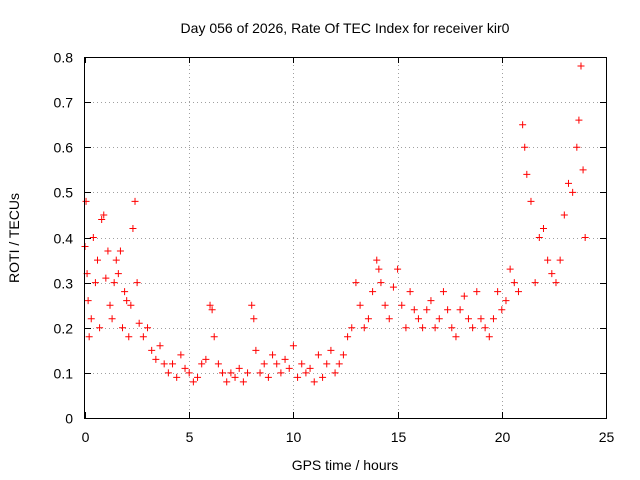 The width and height of the screenshot is (640, 480). What do you see at coordinates (348, 437) in the screenshot?
I see `x-tick-labels: 0 5 10 15 20 25` at bounding box center [348, 437].